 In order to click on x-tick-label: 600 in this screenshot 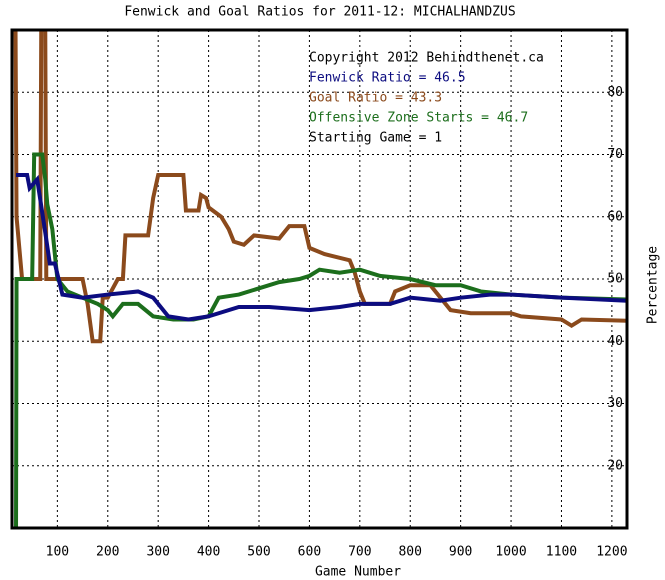, I will do `click(309, 552)`.